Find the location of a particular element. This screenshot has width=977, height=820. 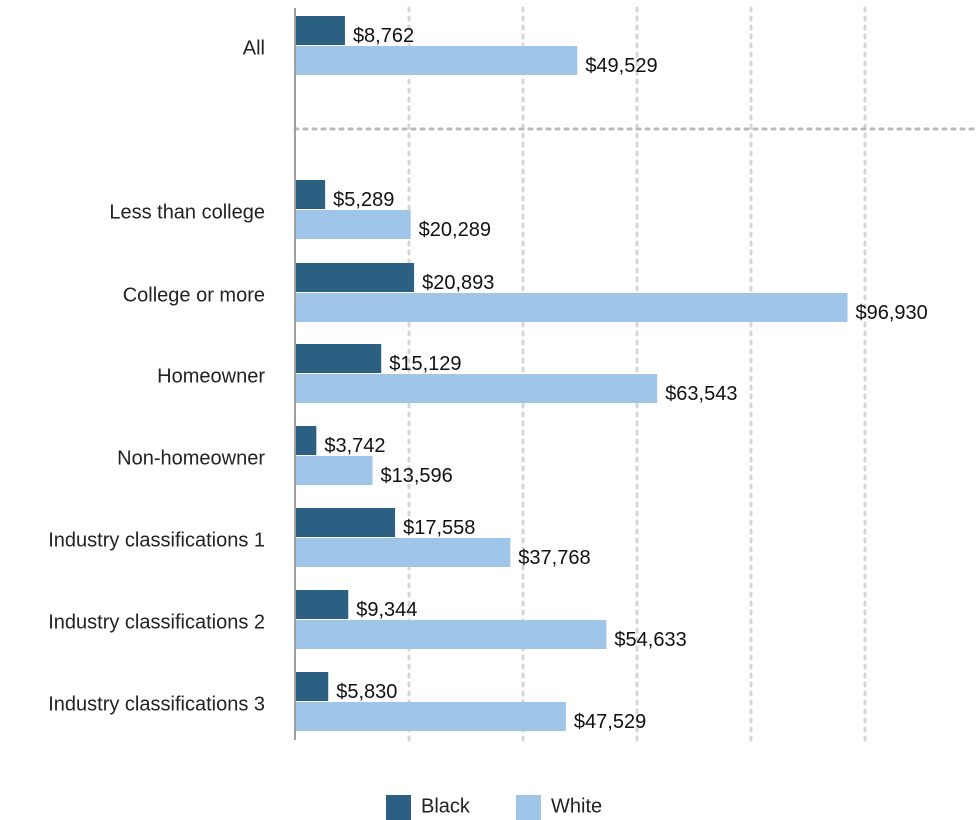

value-label: $17,558 is located at coordinates (439, 528).